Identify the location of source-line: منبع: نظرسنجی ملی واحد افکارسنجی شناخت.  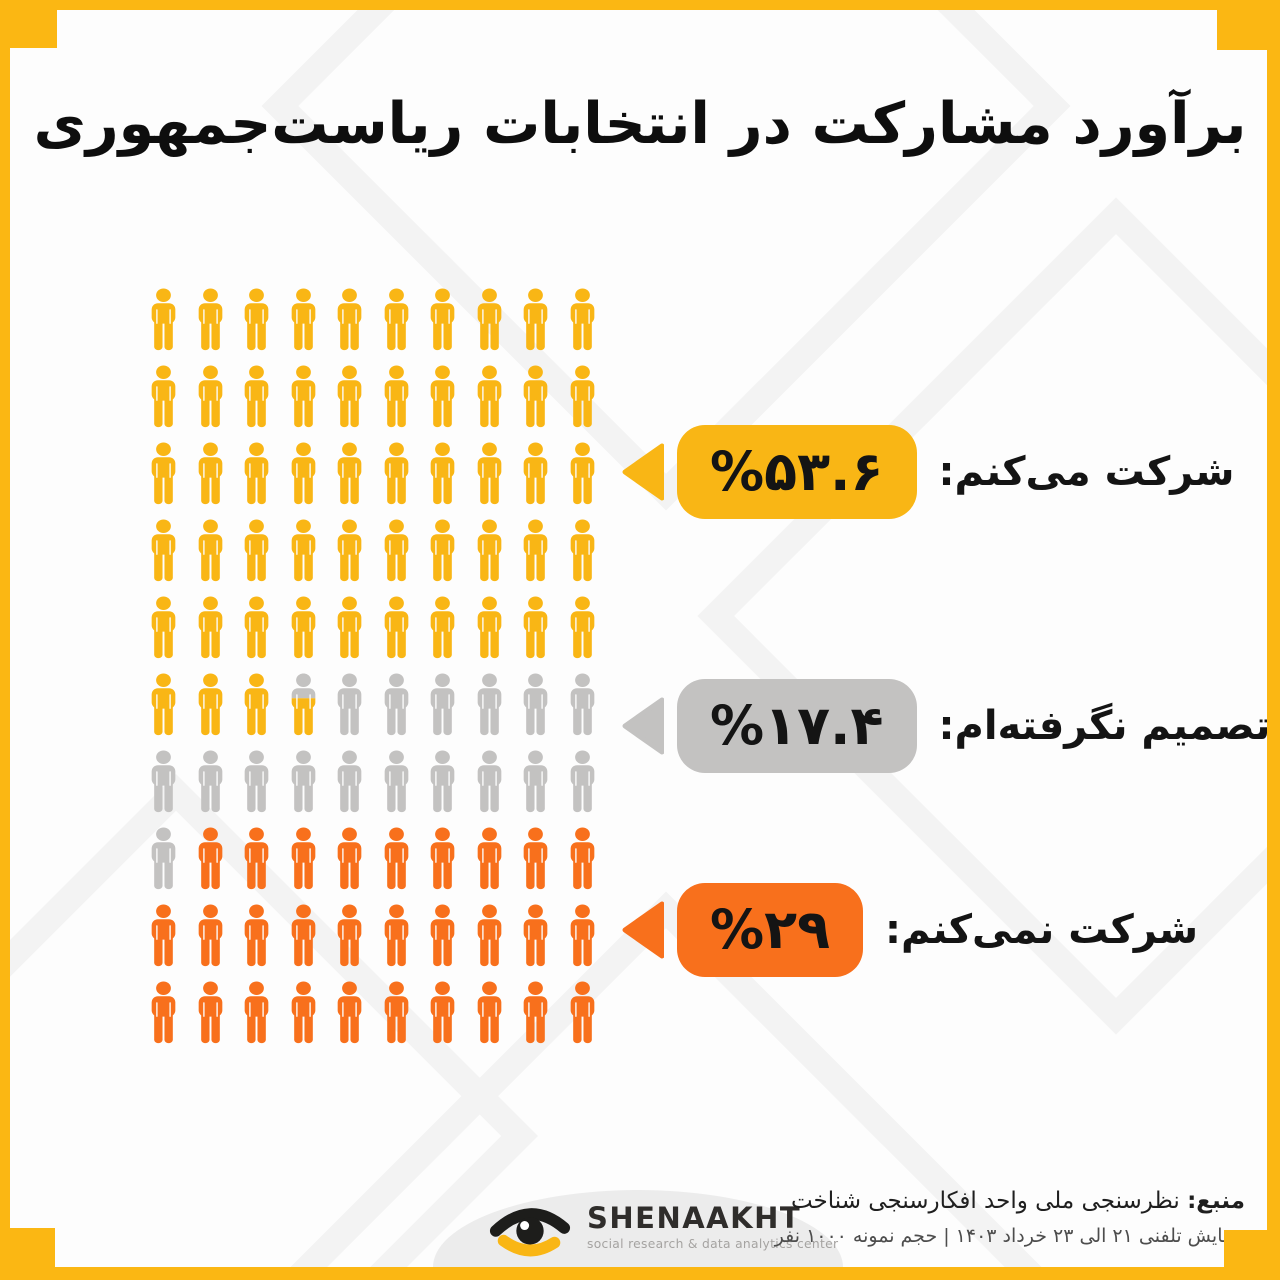
(1010, 1201).